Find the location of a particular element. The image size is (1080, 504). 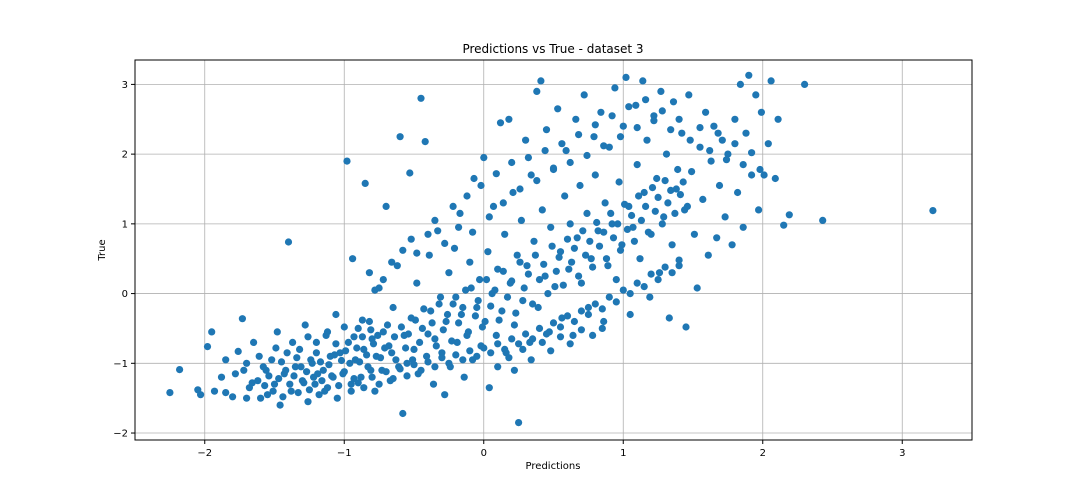

x-tick-label: 3 is located at coordinates (902, 453).